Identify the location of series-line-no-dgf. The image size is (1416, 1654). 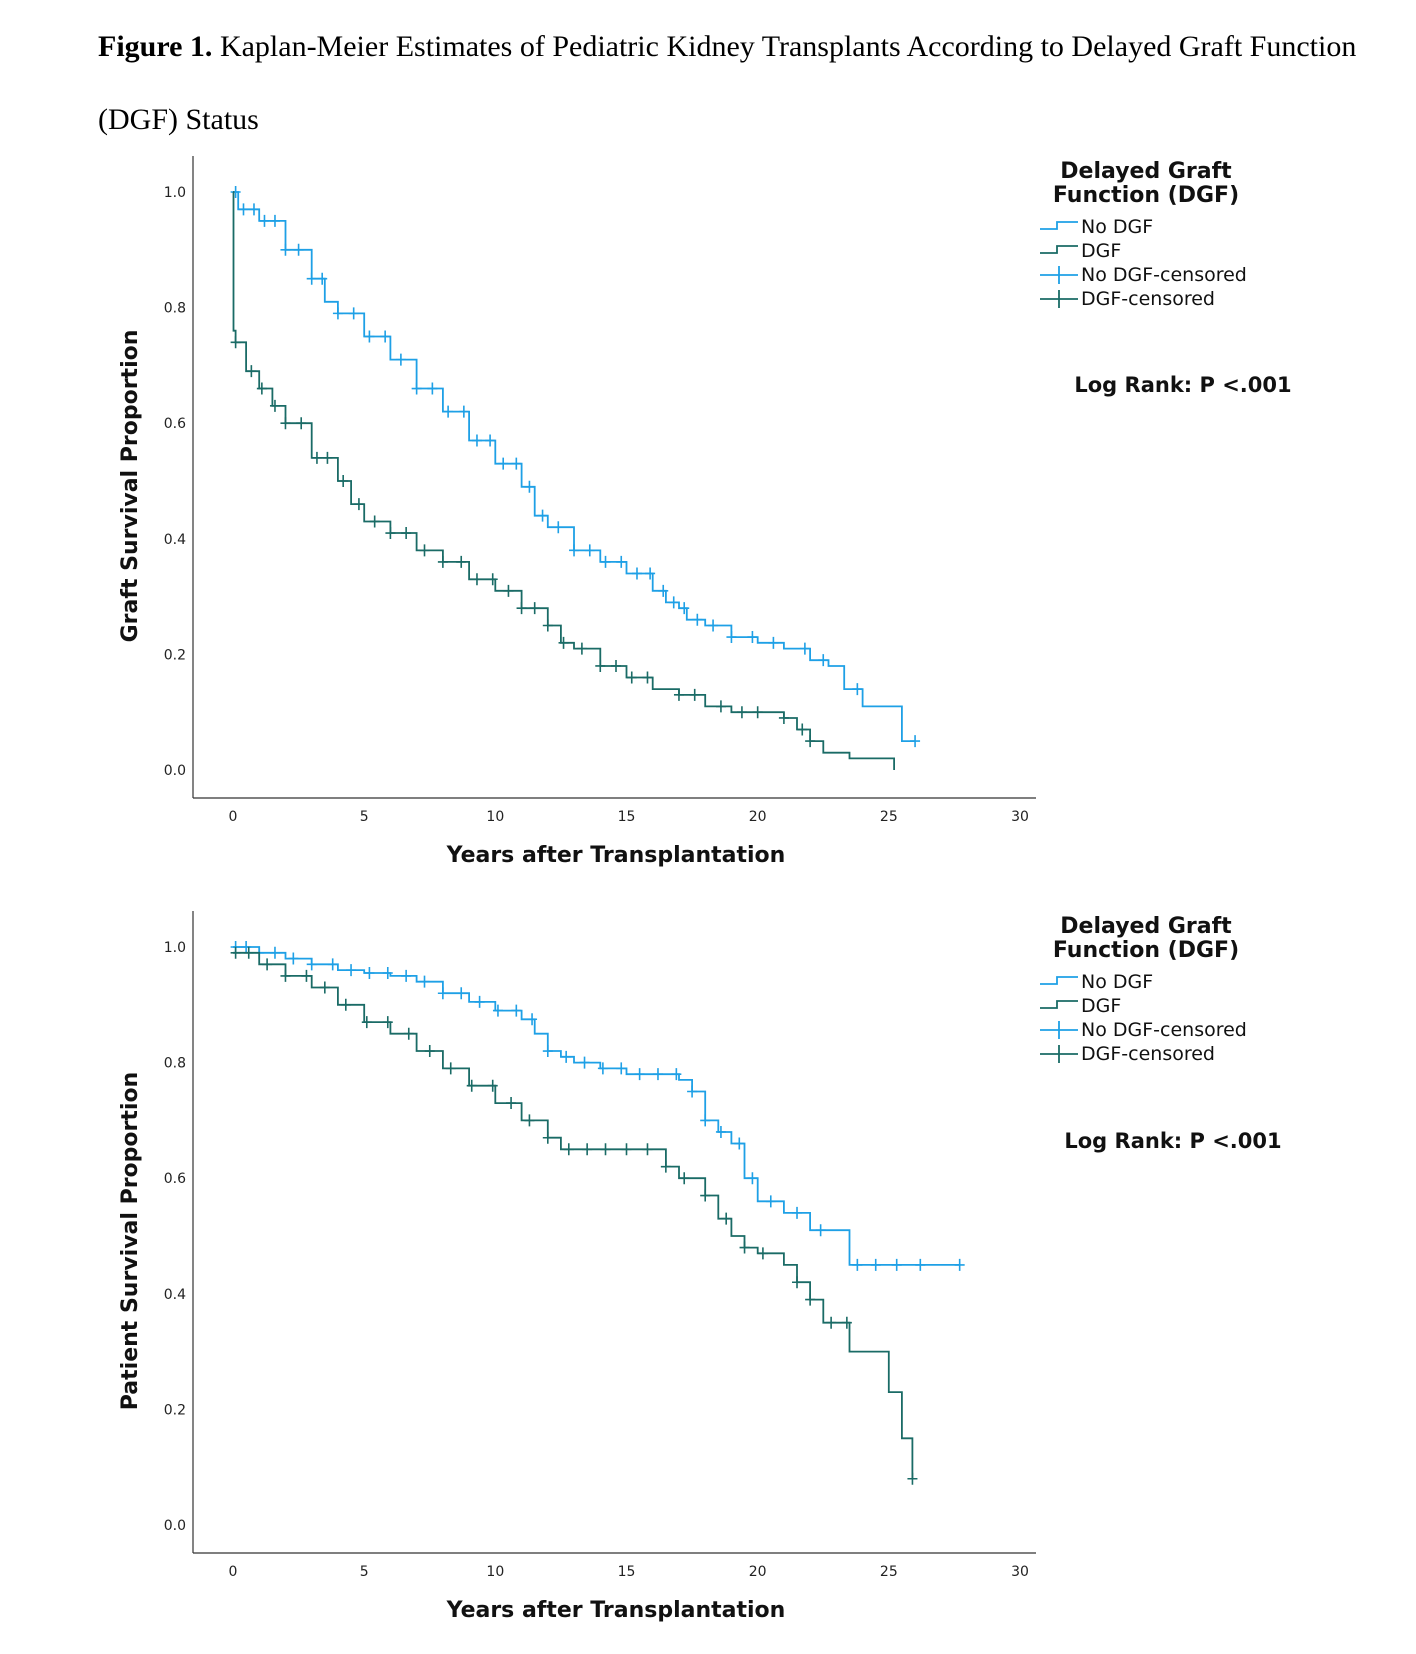
(596, 1106).